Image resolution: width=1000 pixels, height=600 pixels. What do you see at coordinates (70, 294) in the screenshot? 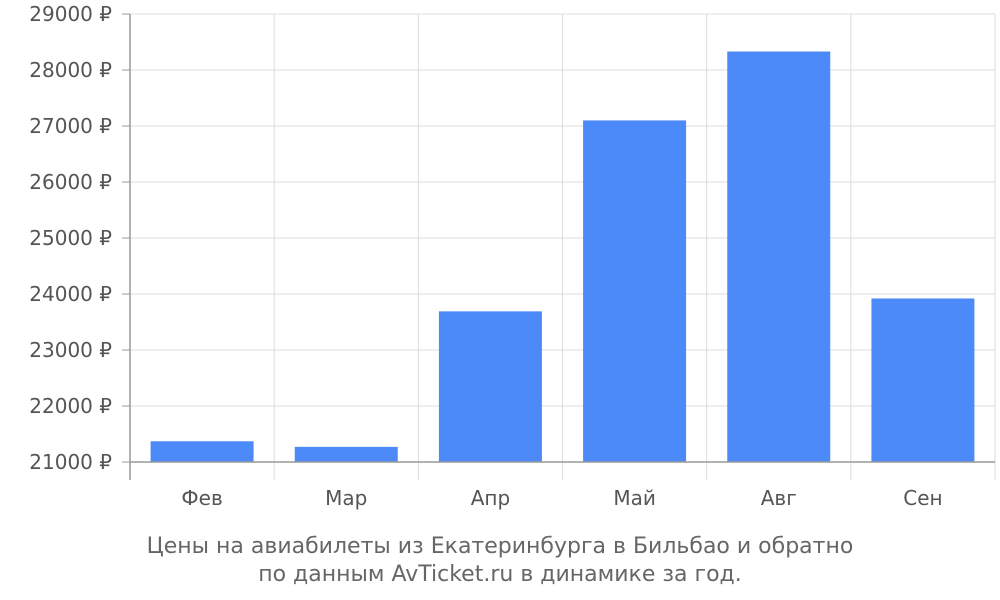
I see `y-tick-label: 24000 ₽` at bounding box center [70, 294].